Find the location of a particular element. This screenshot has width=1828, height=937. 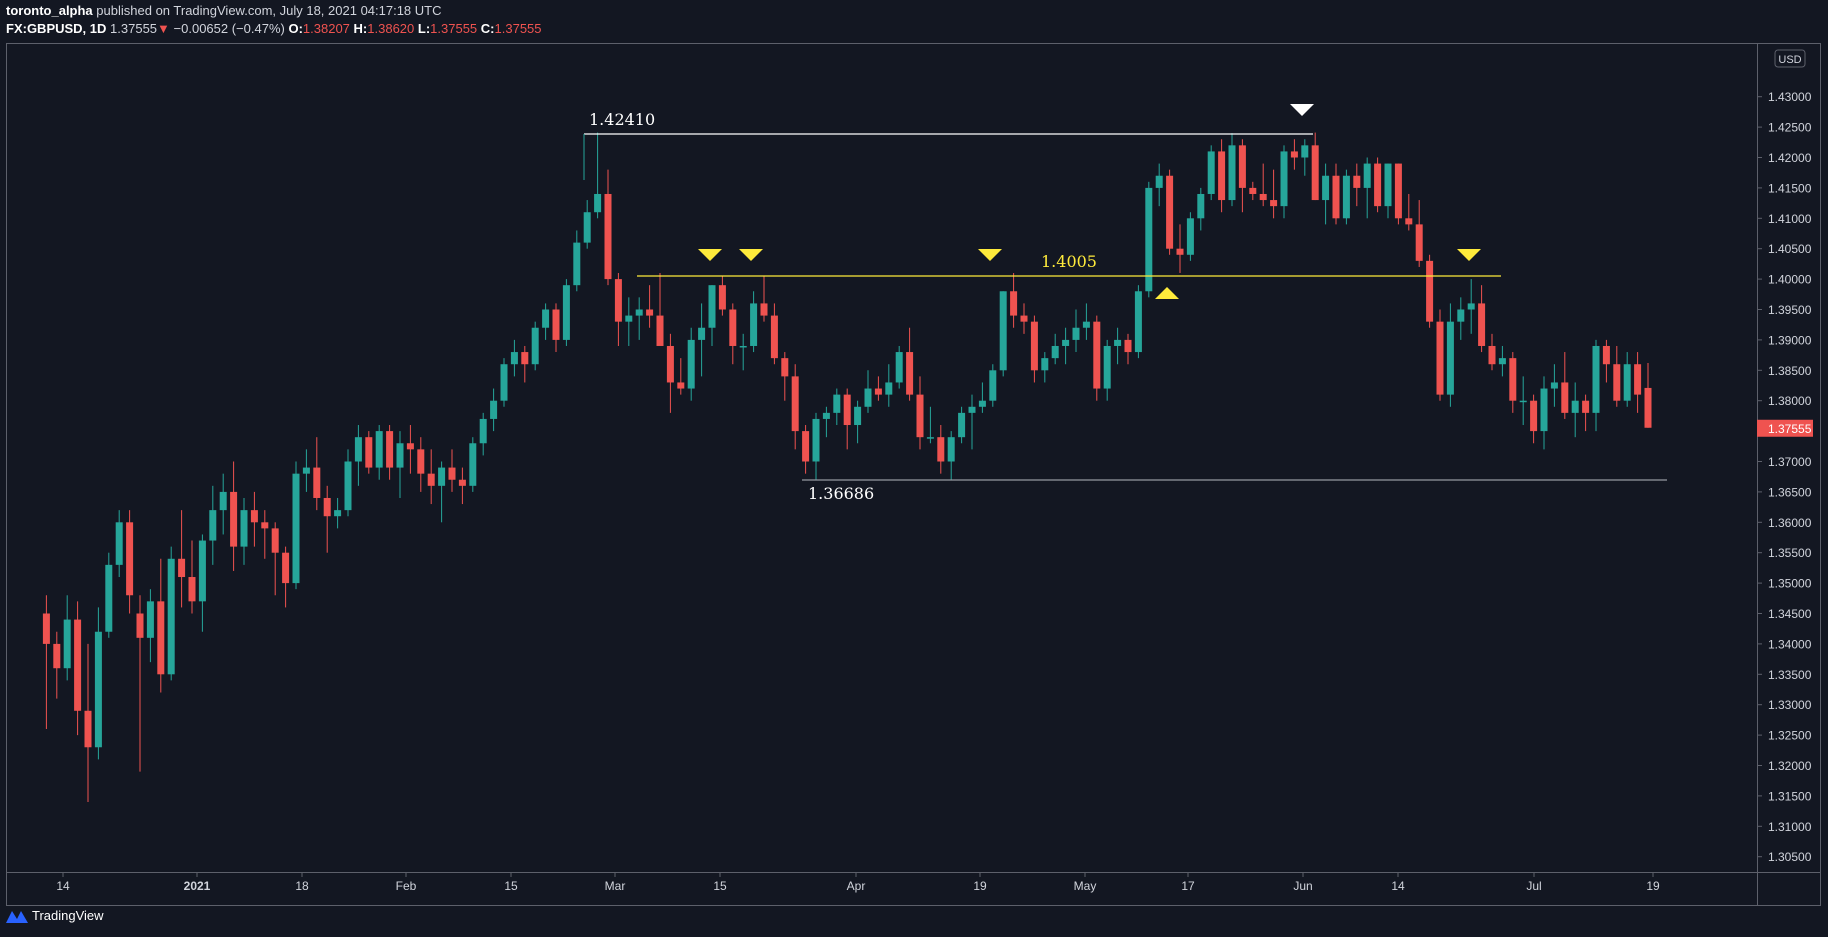

price-tick-label: 1.42000 is located at coordinates (1790, 158).